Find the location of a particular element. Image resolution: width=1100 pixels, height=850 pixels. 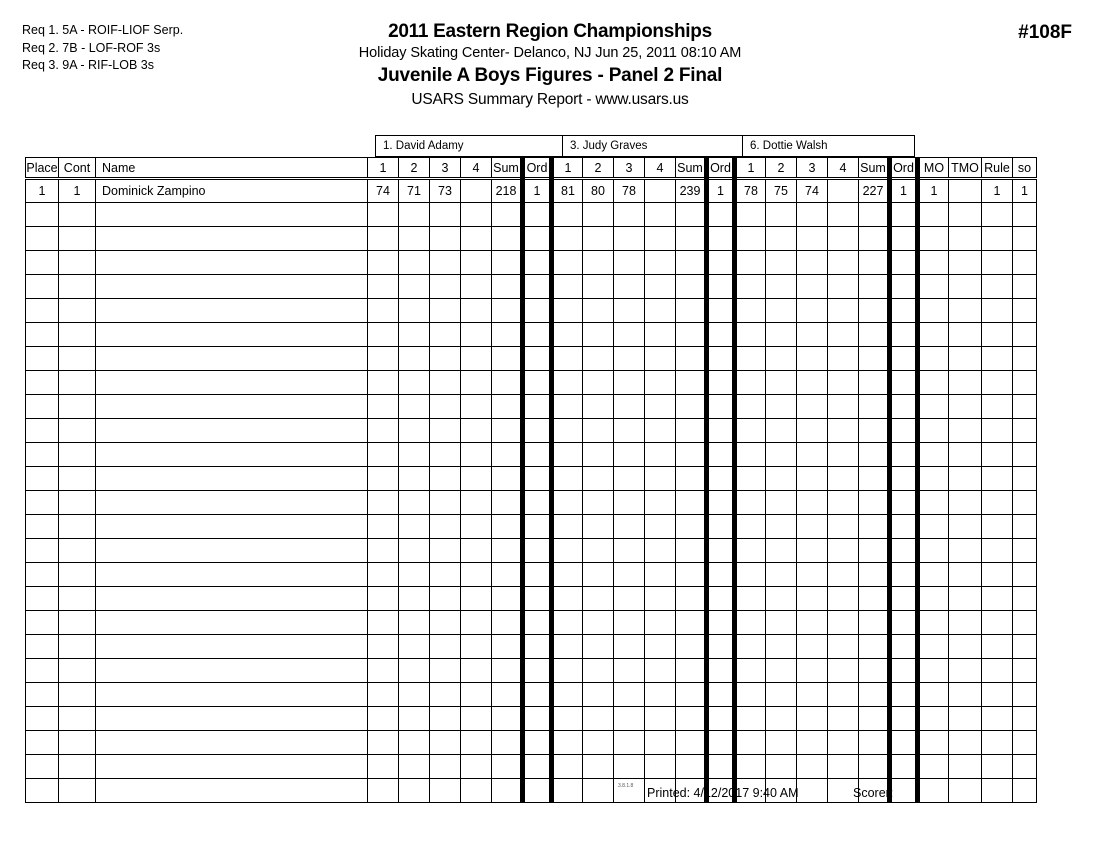

header-j1-ord: Ord is located at coordinates (537, 168).